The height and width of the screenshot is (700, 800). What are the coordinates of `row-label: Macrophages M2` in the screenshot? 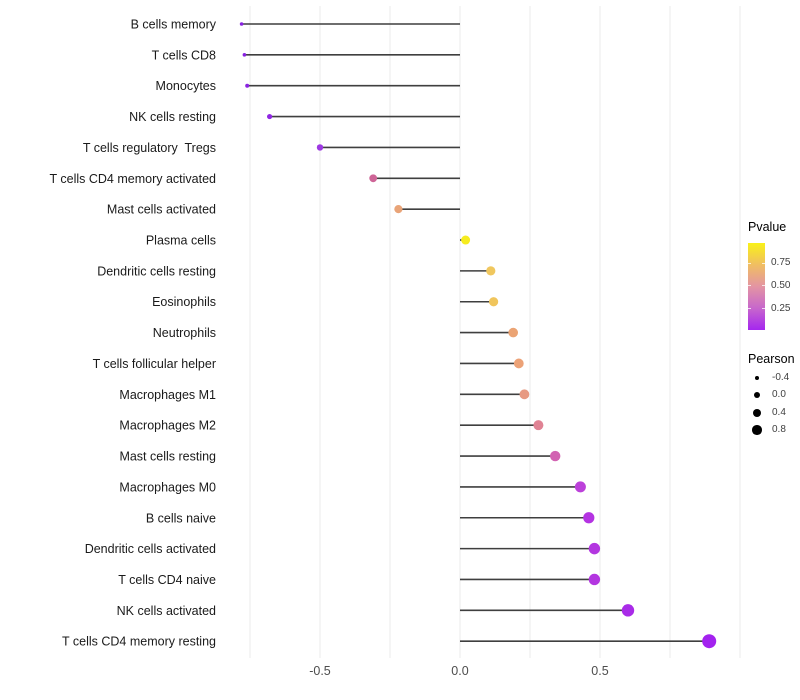 It's located at (167, 426).